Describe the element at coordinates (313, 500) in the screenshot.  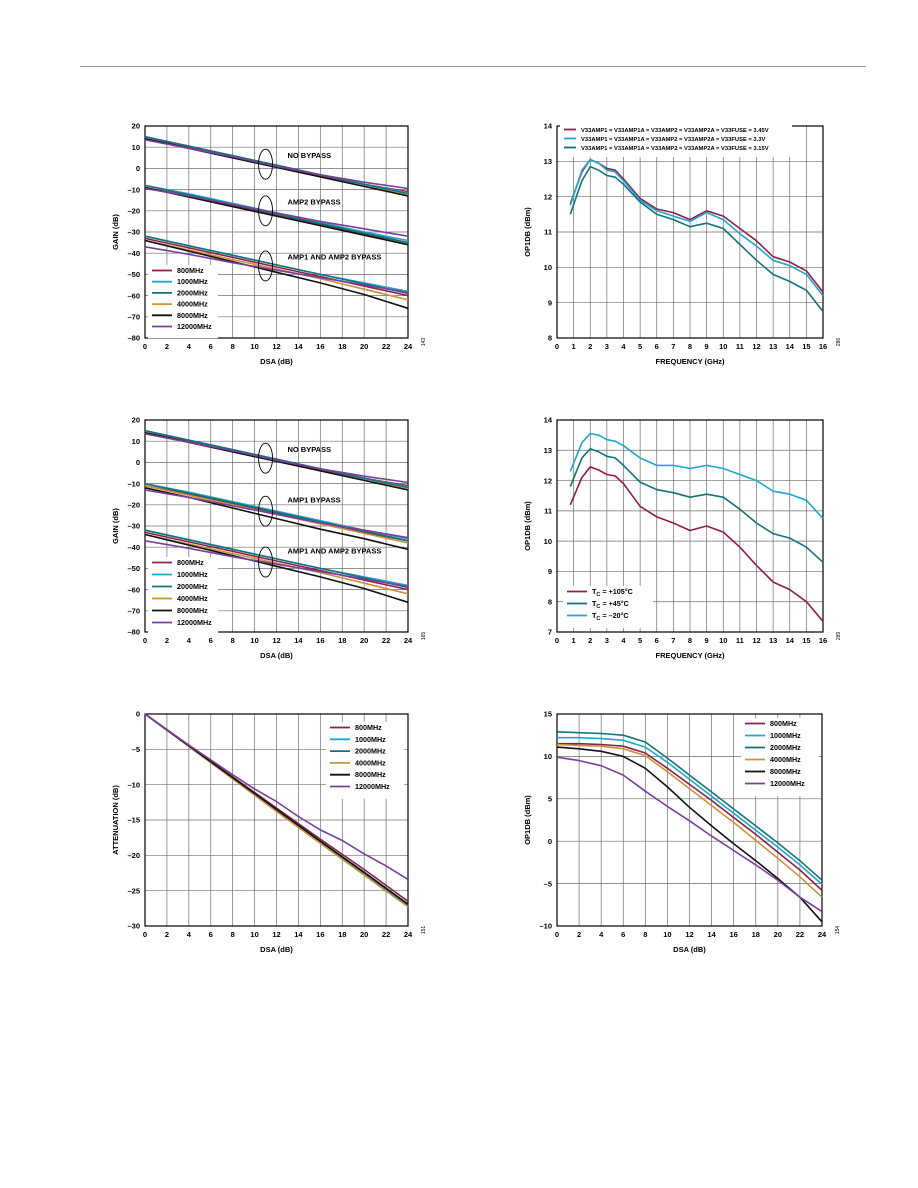
I see `annotation-label: AMP1 BYPASS` at that location.